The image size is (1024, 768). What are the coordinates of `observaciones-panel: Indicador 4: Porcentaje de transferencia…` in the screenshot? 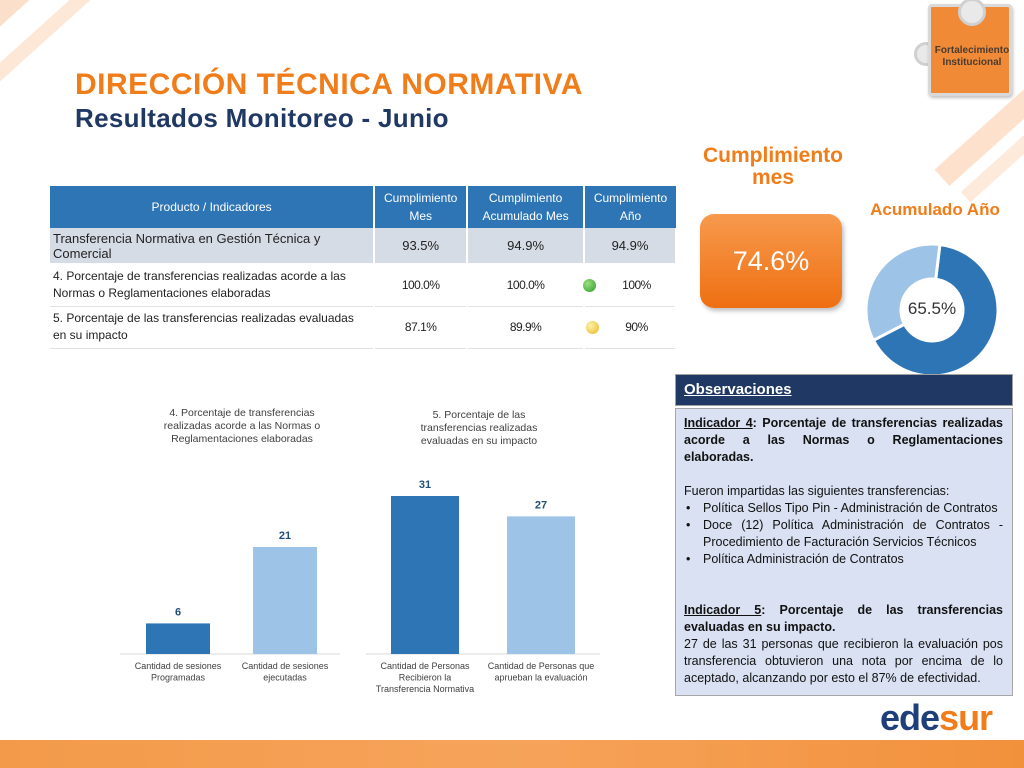 It's located at (844, 552).